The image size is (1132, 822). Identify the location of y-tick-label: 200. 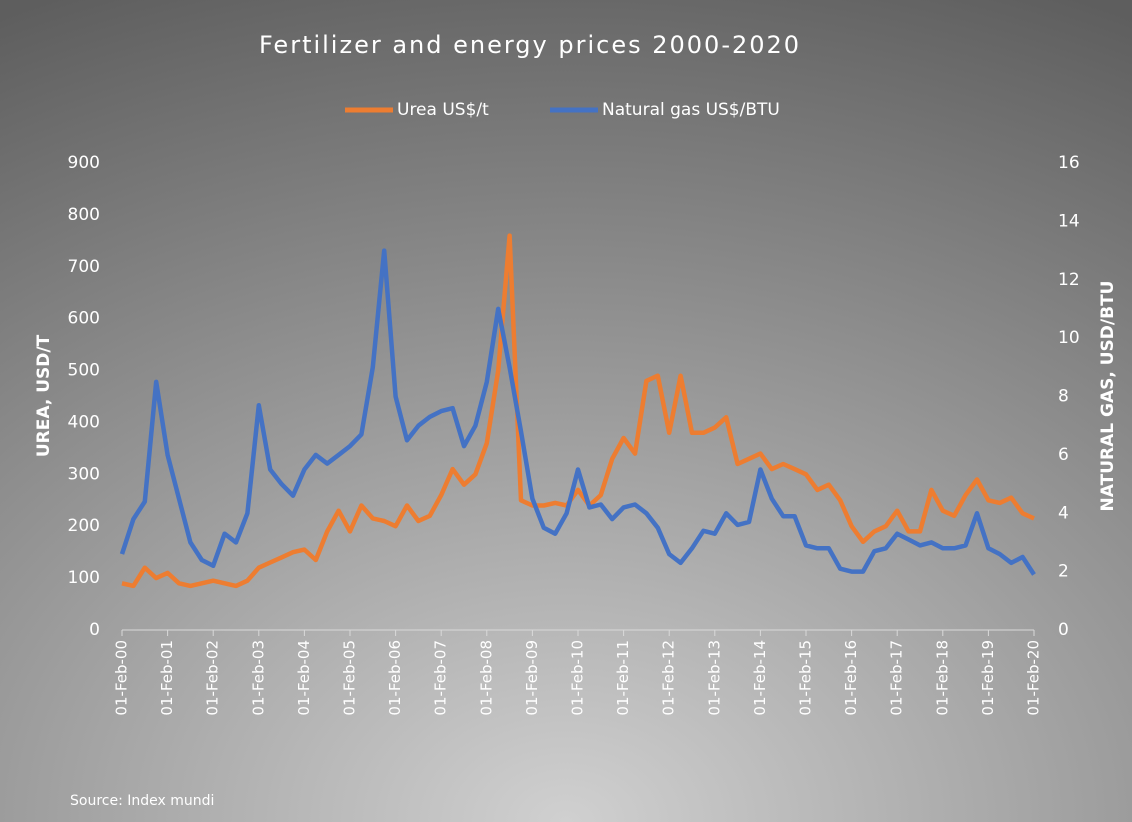
(84, 526).